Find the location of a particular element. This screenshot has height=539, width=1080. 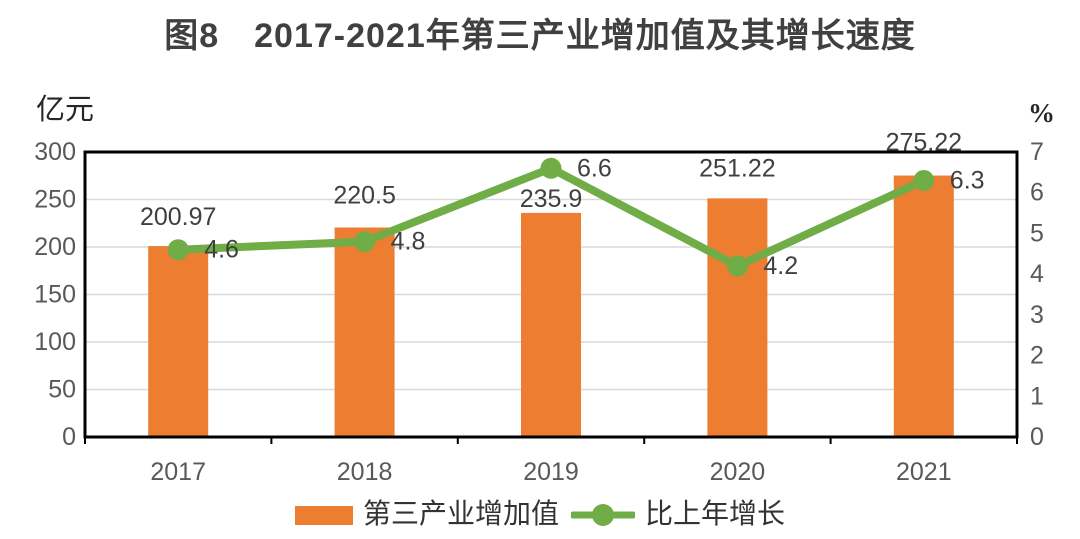

right-axis-tick-label: 1 is located at coordinates (1037, 396).